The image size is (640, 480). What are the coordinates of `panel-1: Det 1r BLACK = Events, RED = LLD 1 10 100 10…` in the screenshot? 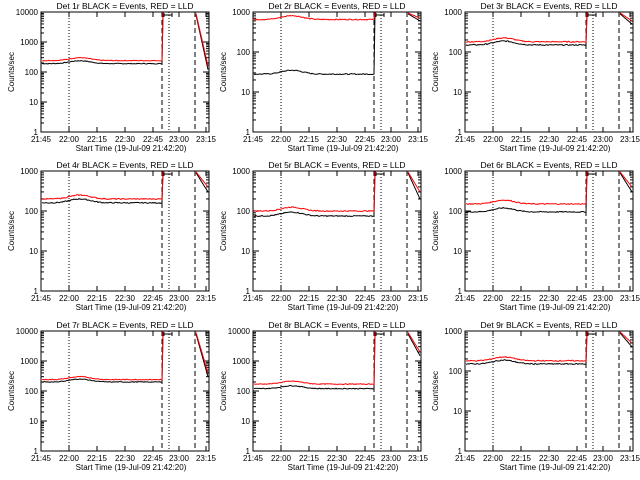 It's located at (112, 77).